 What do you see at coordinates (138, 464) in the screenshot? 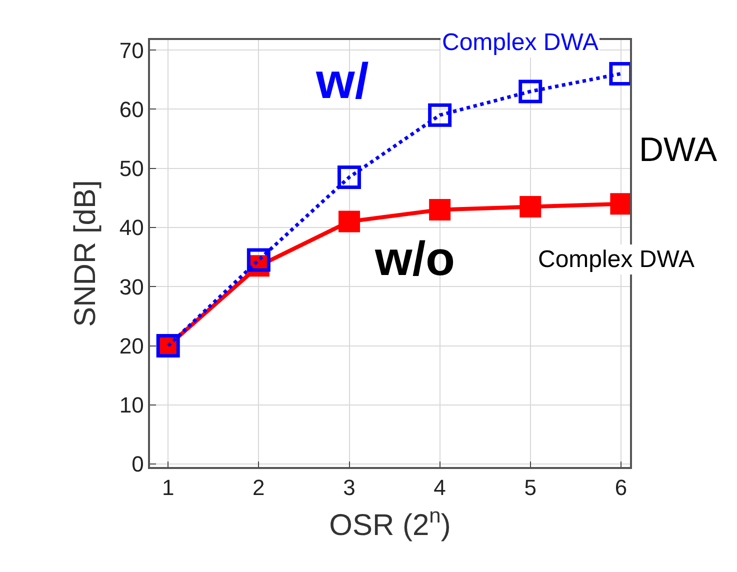
I see `y-tick-label: 0` at bounding box center [138, 464].